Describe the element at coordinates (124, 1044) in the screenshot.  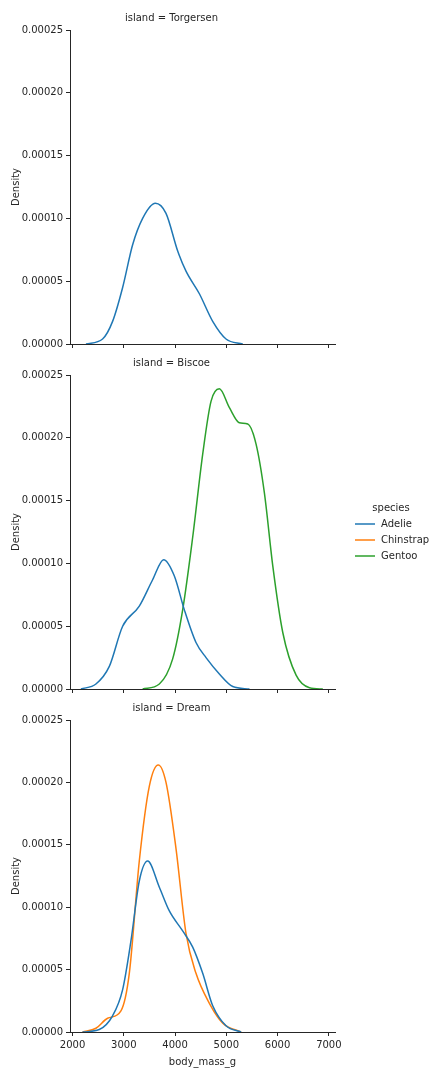
I see `x-tick-label: 3000` at that location.